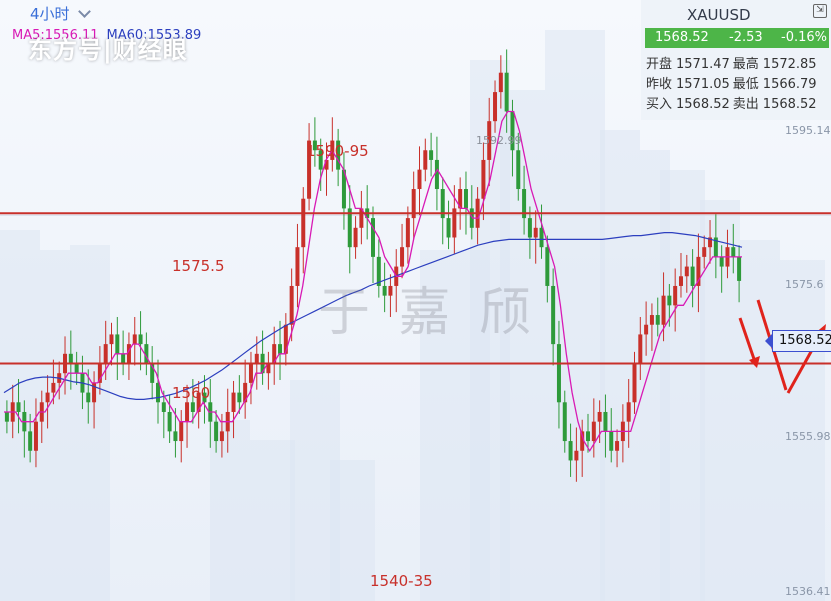 Image resolution: width=831 pixels, height=601 pixels. Describe the element at coordinates (499, 140) in the screenshot. I see `peak-price-label: 1592.99` at that location.